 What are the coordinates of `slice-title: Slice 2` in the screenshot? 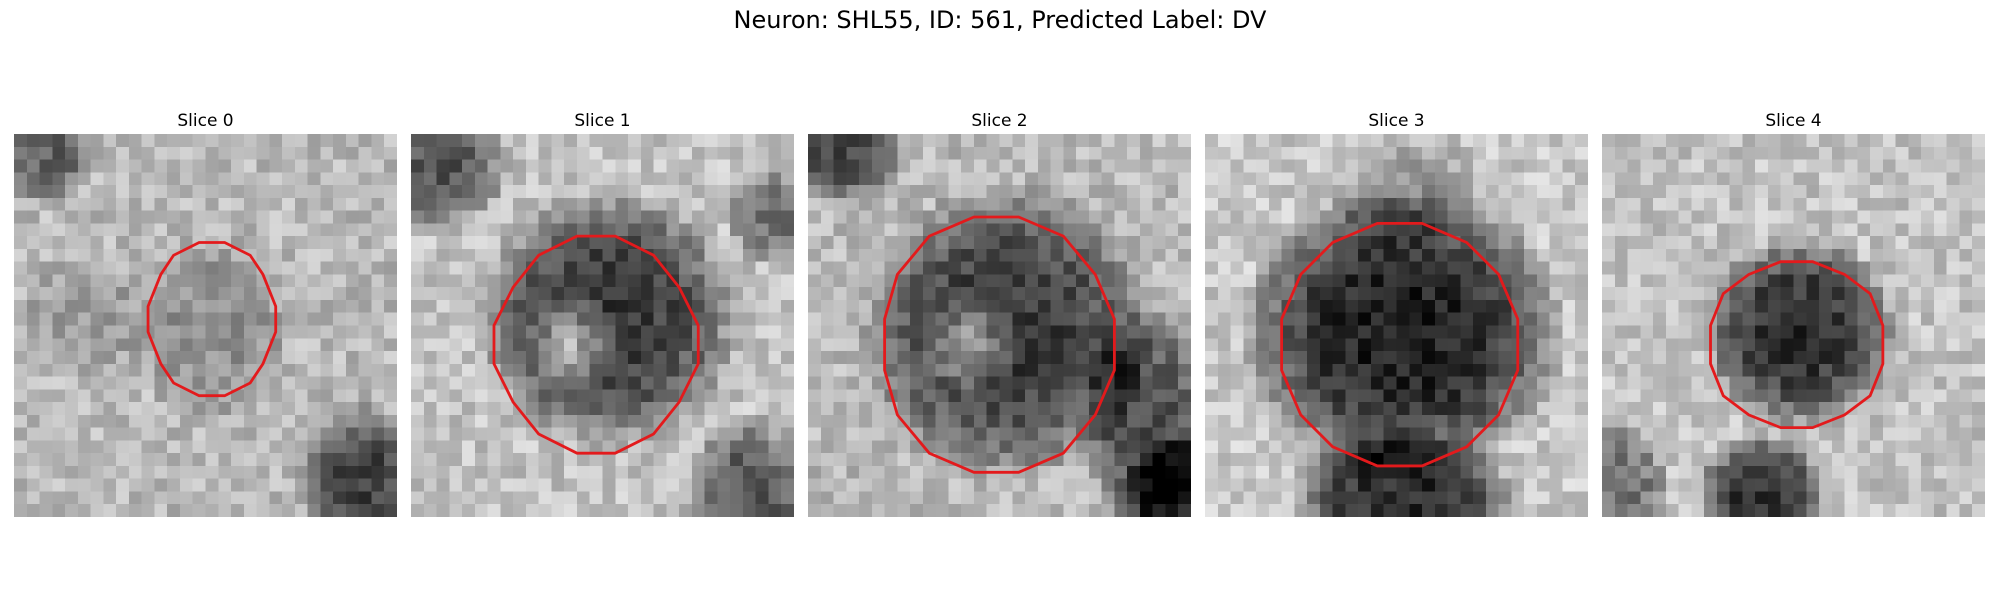 It's located at (999, 121).